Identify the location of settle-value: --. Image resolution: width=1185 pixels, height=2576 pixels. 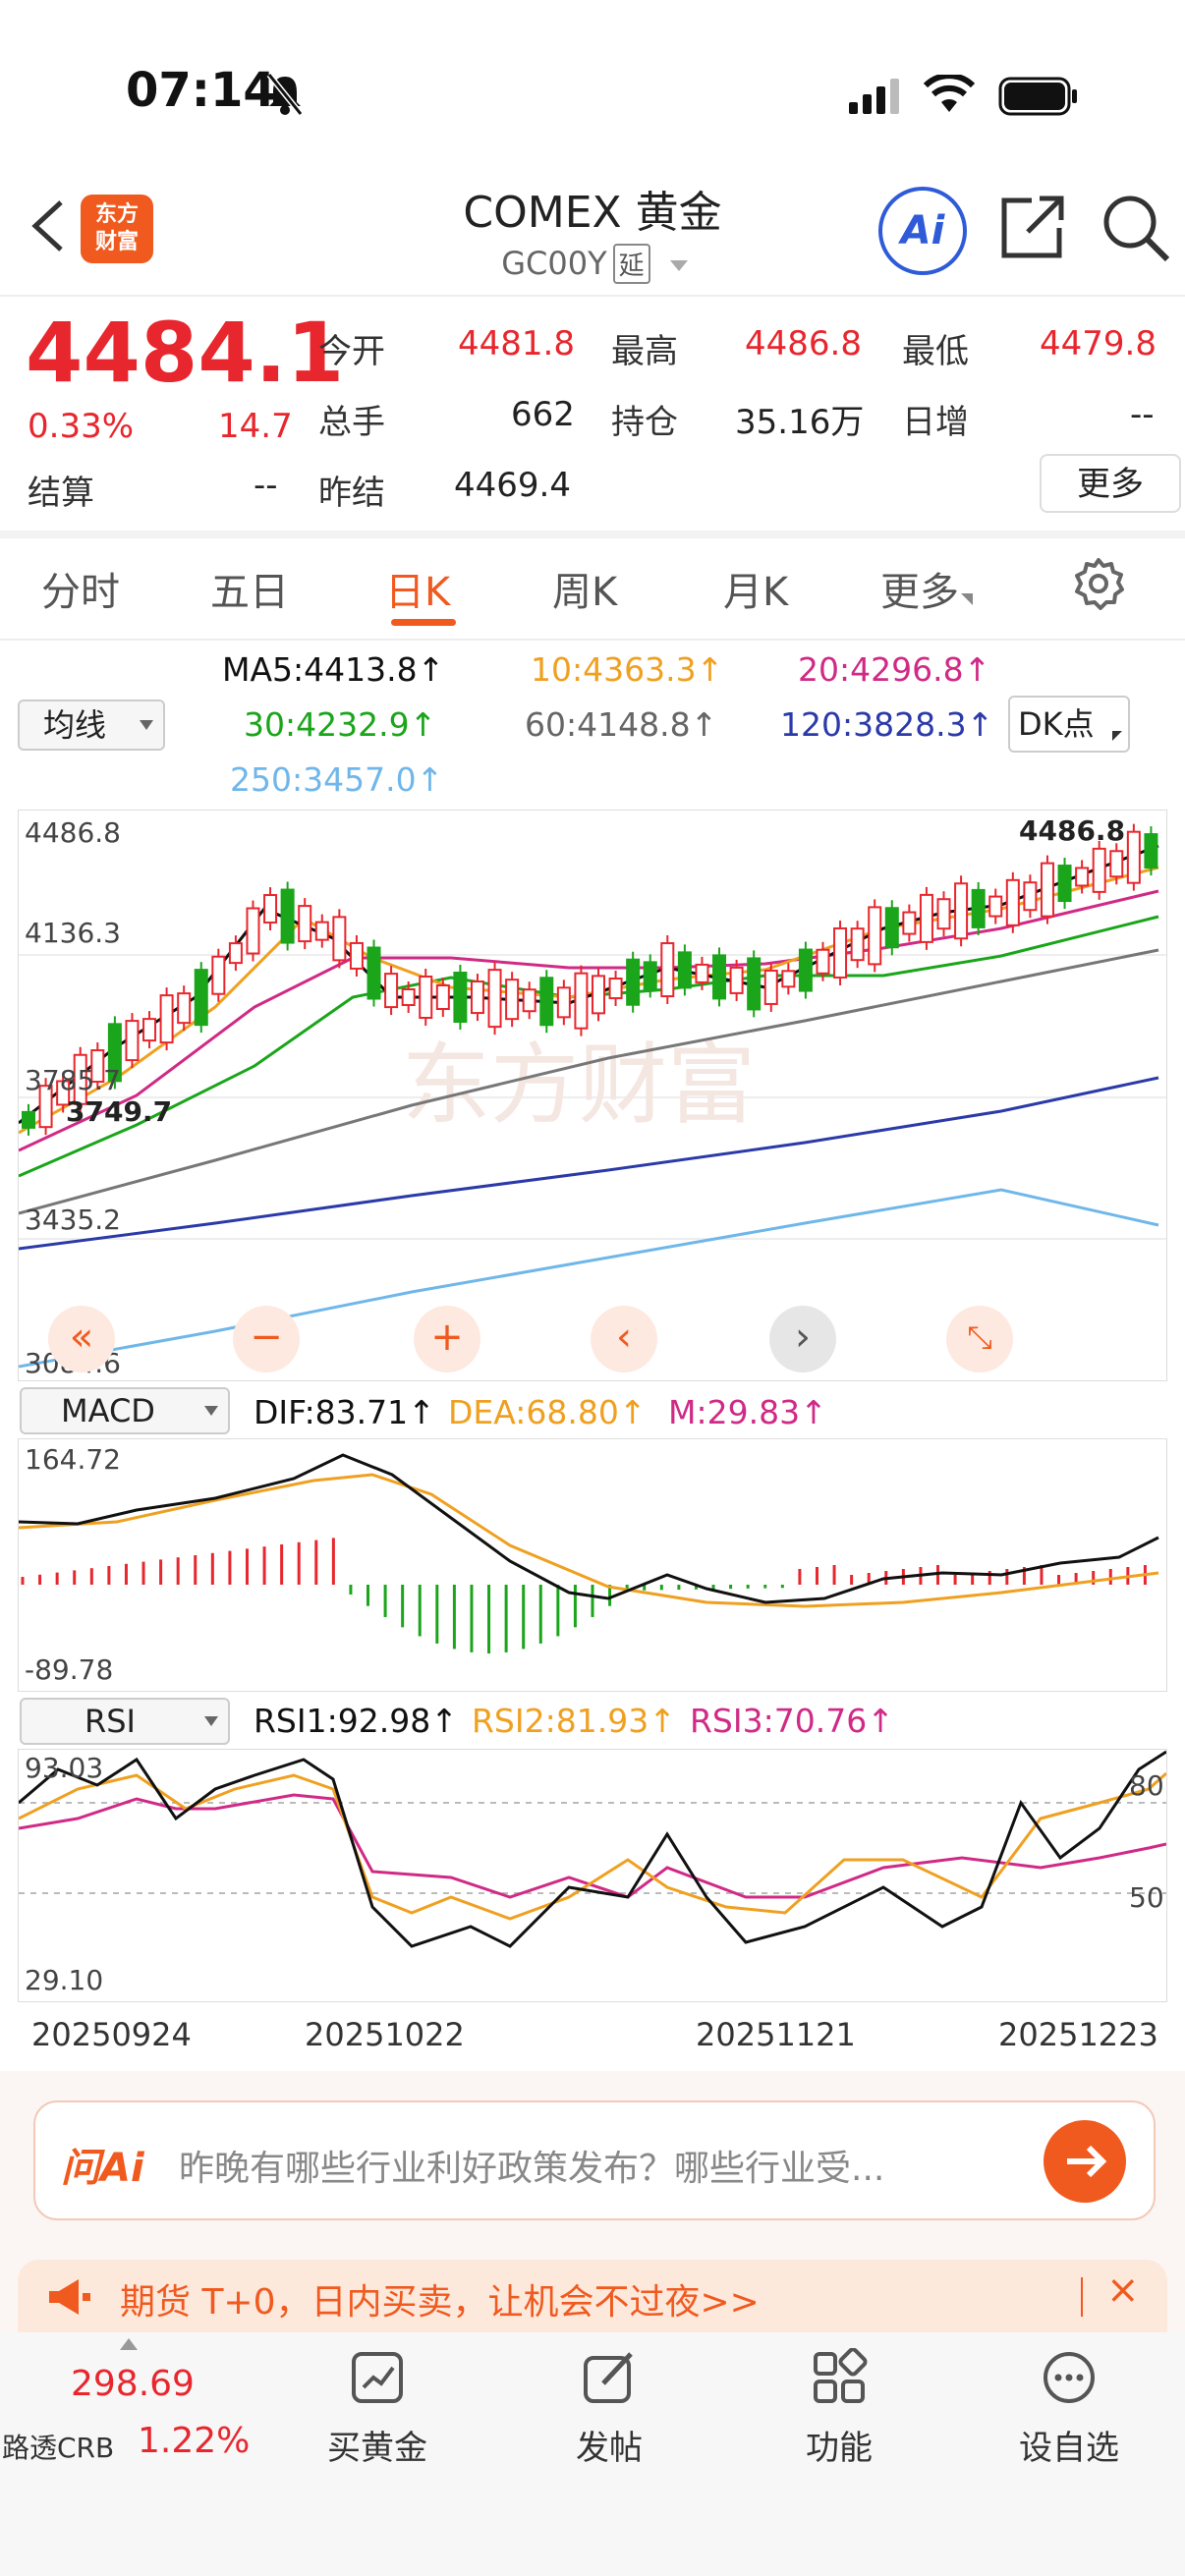
(266, 485).